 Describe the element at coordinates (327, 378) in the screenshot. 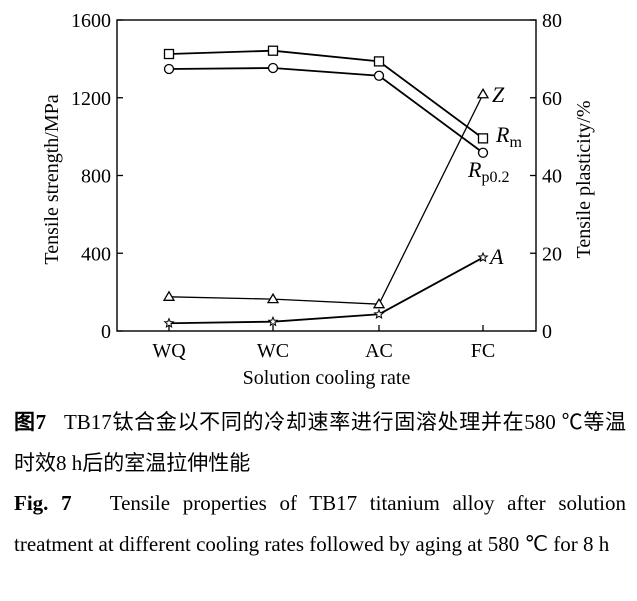

I see `x-axis-title: Solution cooling rate` at that location.